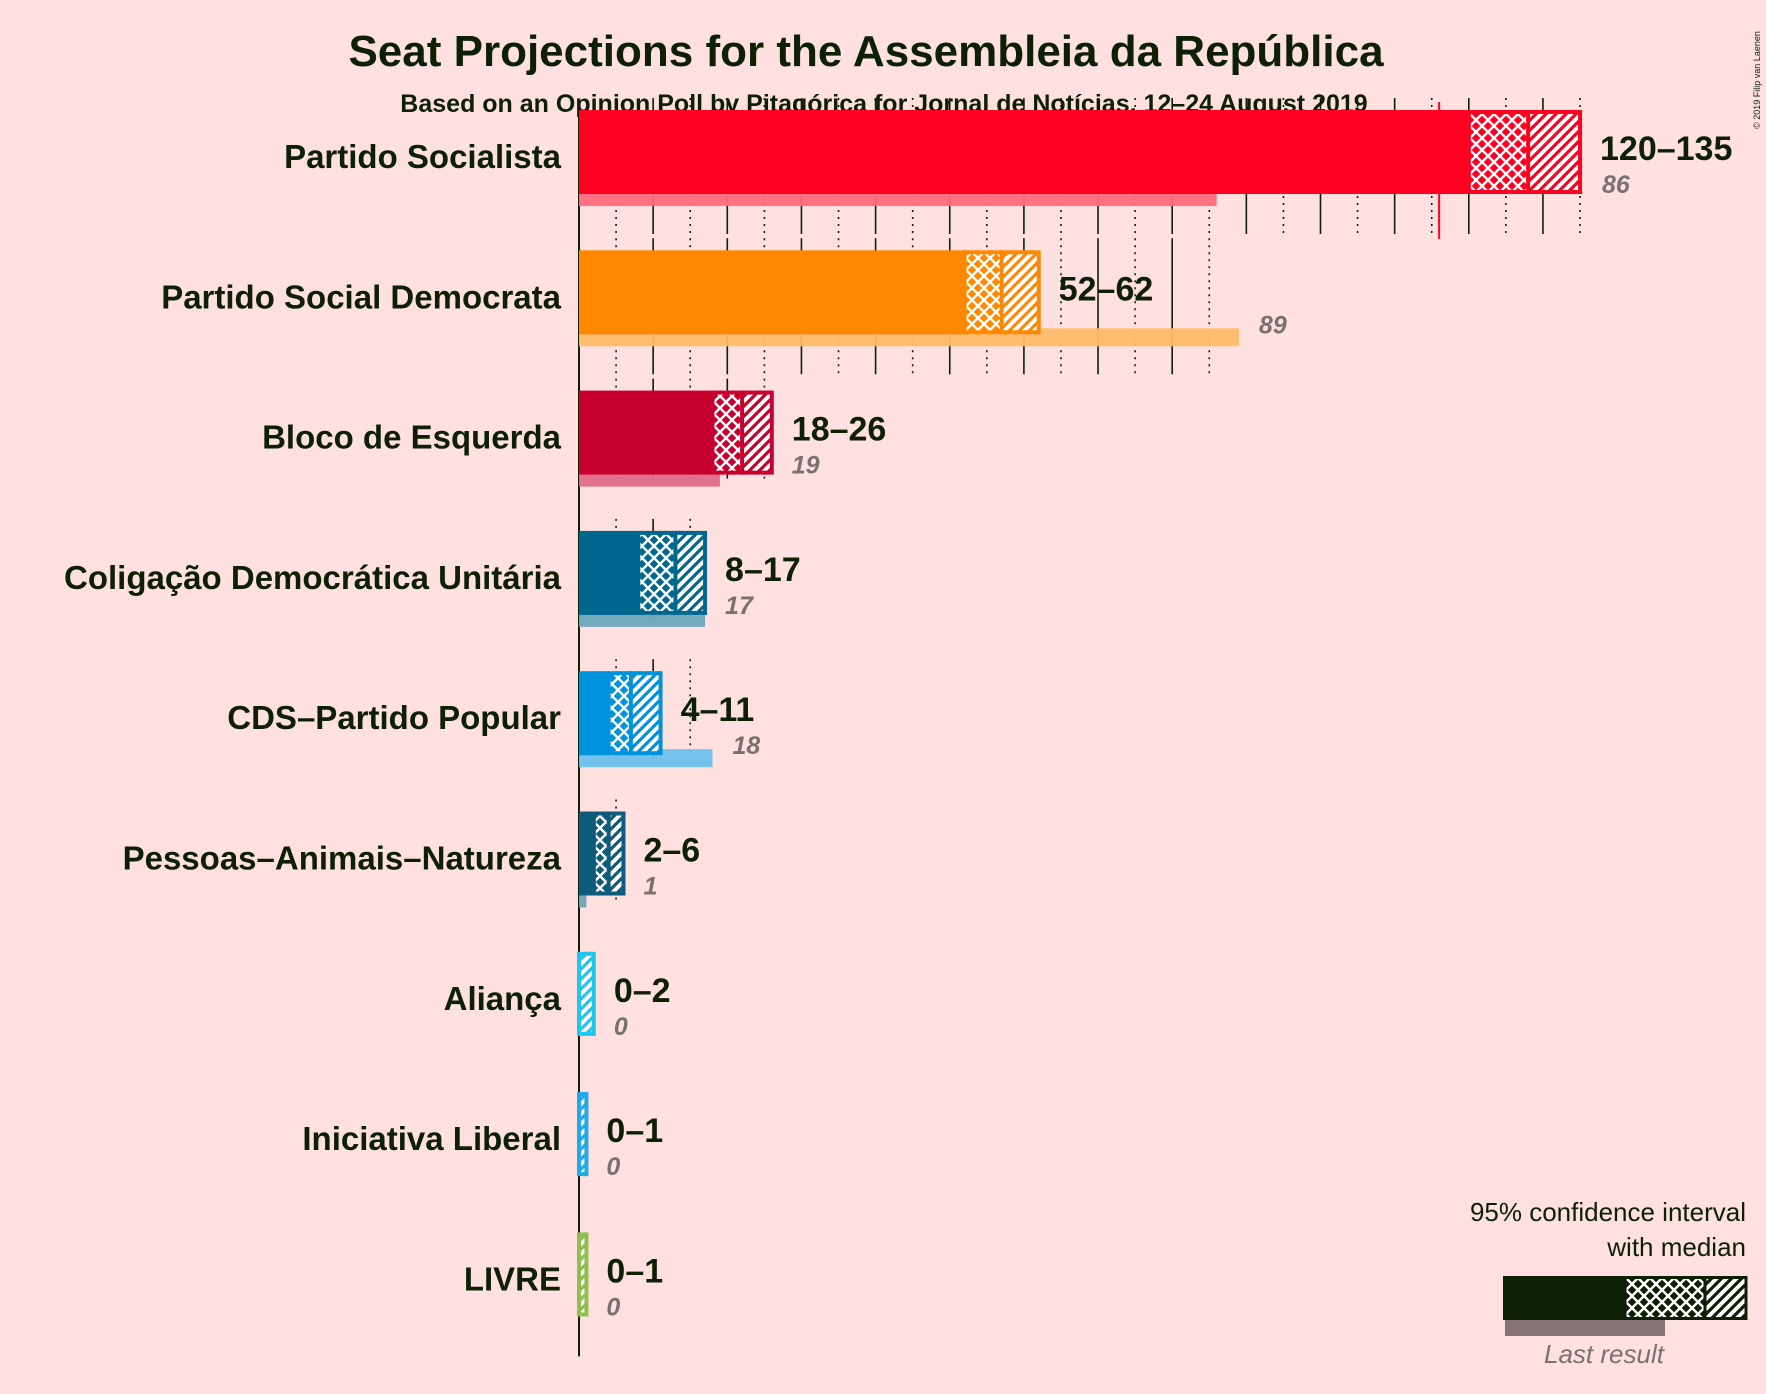  What do you see at coordinates (583, 898) in the screenshot?
I see `last-result-bar` at bounding box center [583, 898].